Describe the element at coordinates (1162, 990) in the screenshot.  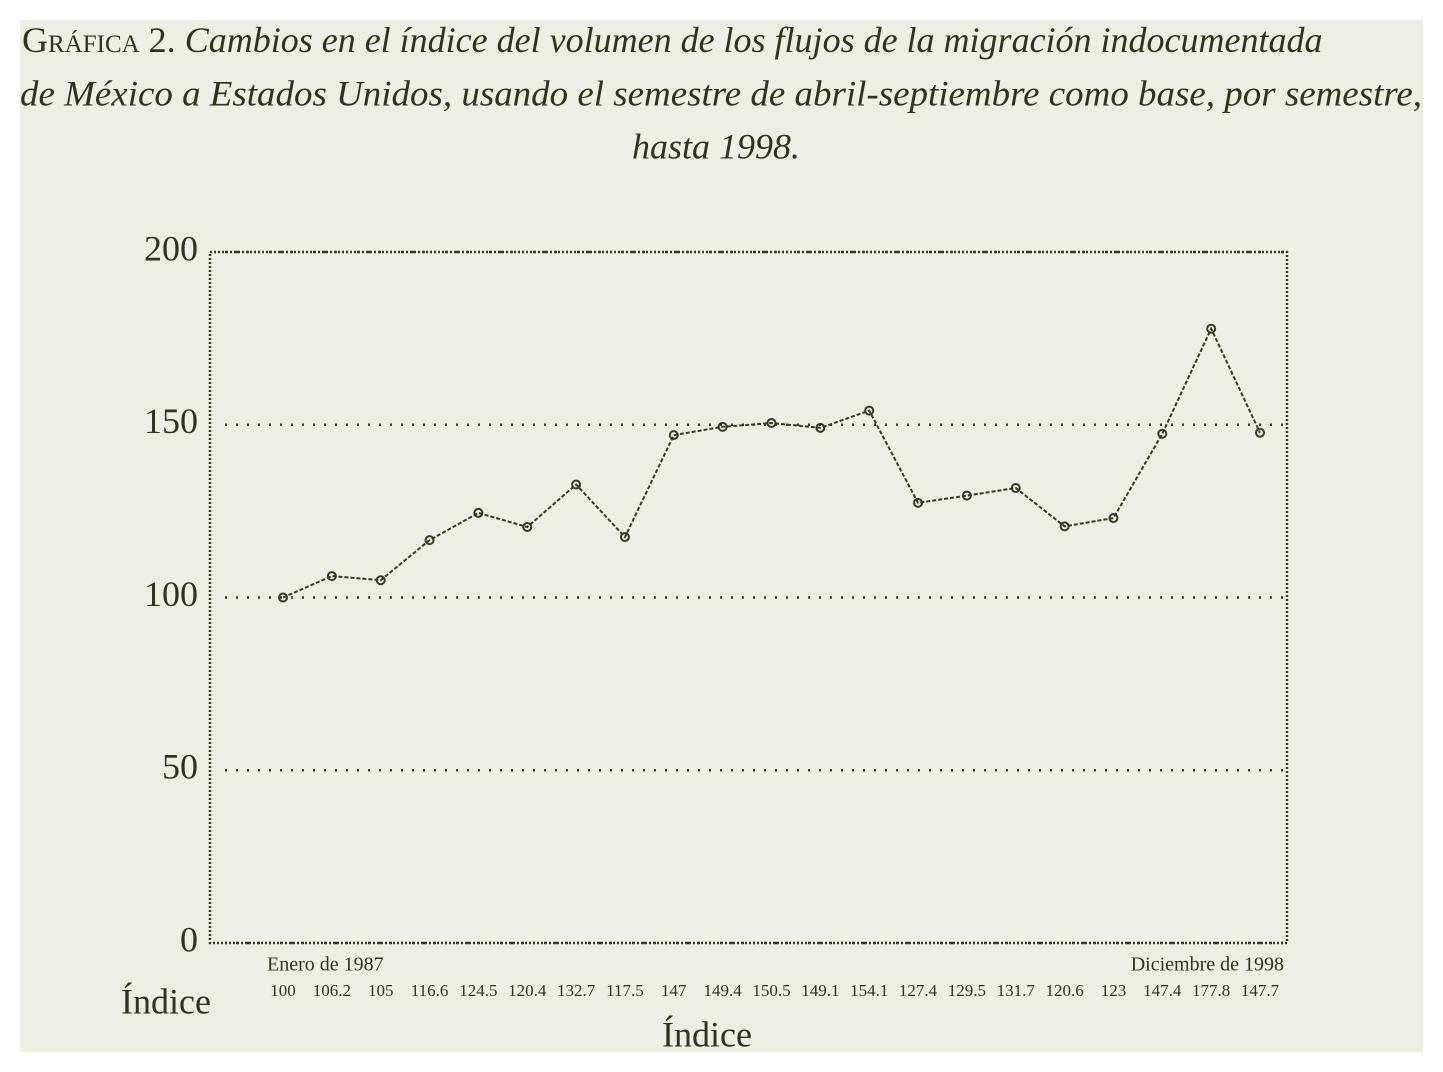
I see `value-label: 147.4` at that location.